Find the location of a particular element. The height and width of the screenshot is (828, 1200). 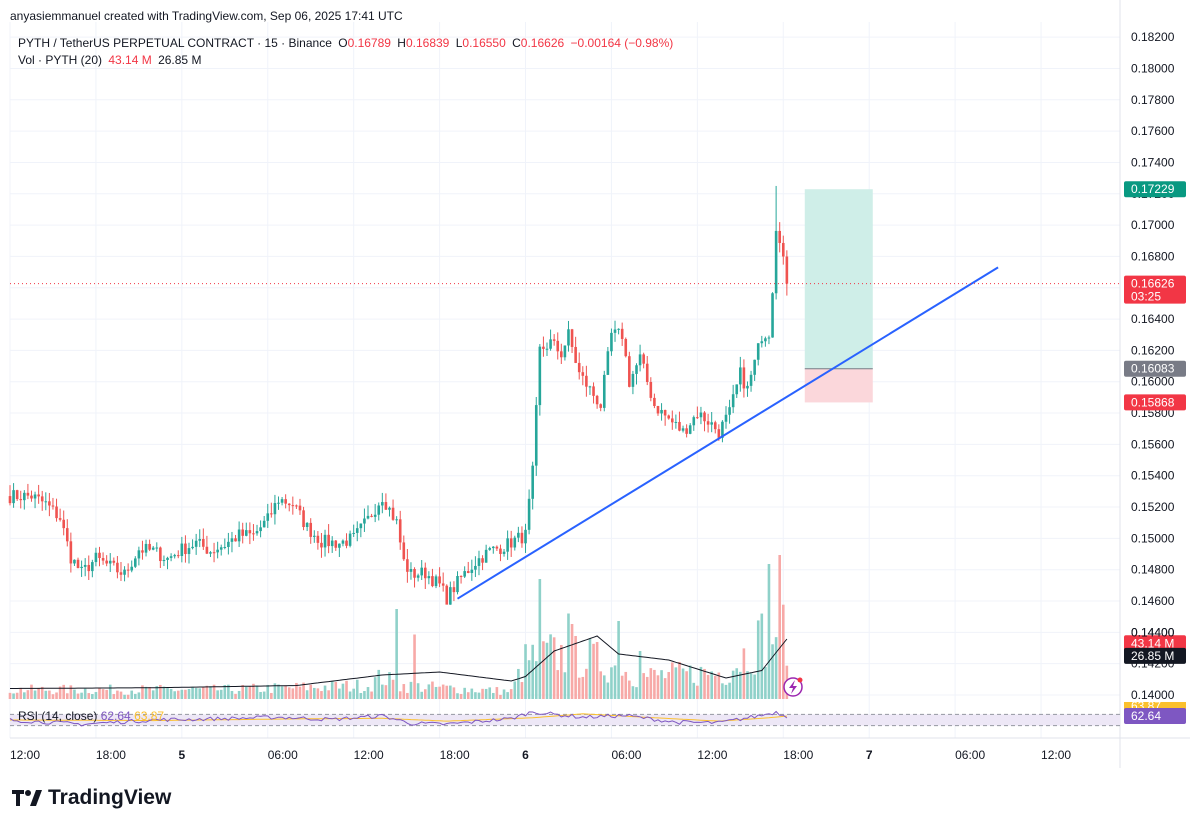

price-tag: 26.85 M is located at coordinates (1155, 655).